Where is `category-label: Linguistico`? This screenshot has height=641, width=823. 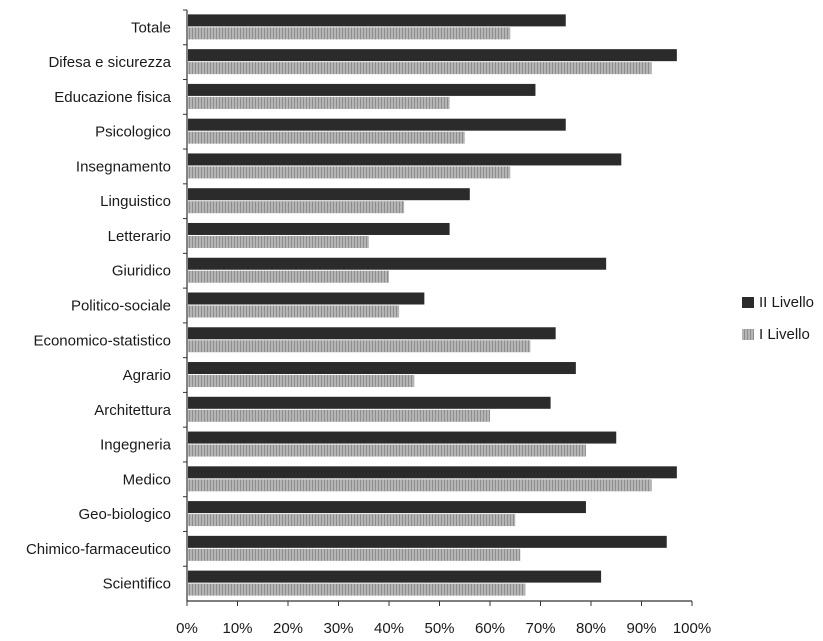
category-label: Linguistico is located at coordinates (135, 201).